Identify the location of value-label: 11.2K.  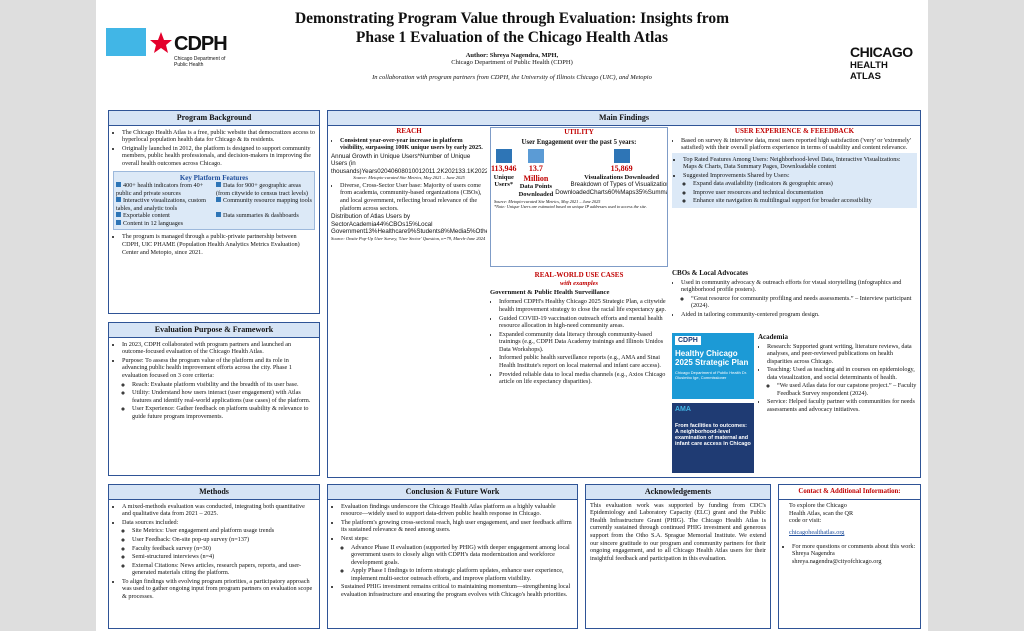
(436, 171).